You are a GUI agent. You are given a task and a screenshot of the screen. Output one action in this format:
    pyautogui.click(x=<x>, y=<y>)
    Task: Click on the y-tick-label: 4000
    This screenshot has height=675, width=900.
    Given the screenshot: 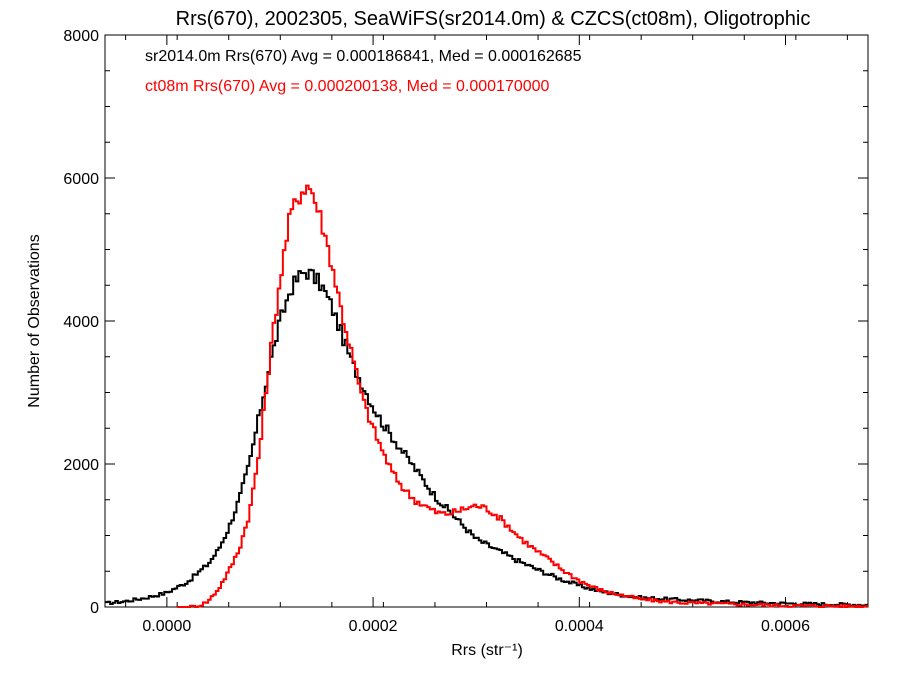 What is the action you would take?
    pyautogui.click(x=81, y=322)
    